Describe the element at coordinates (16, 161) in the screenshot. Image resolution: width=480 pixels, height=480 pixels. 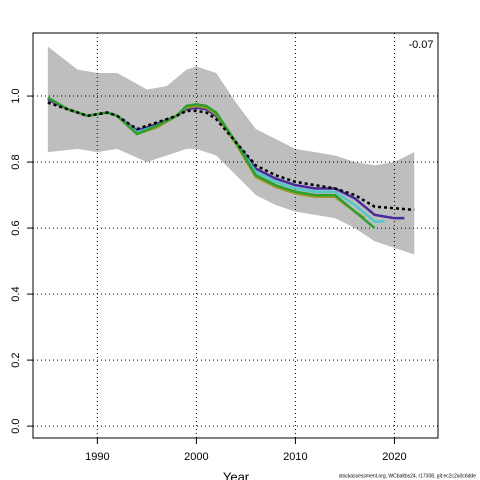
I see `y-tick-label: 0.8` at that location.